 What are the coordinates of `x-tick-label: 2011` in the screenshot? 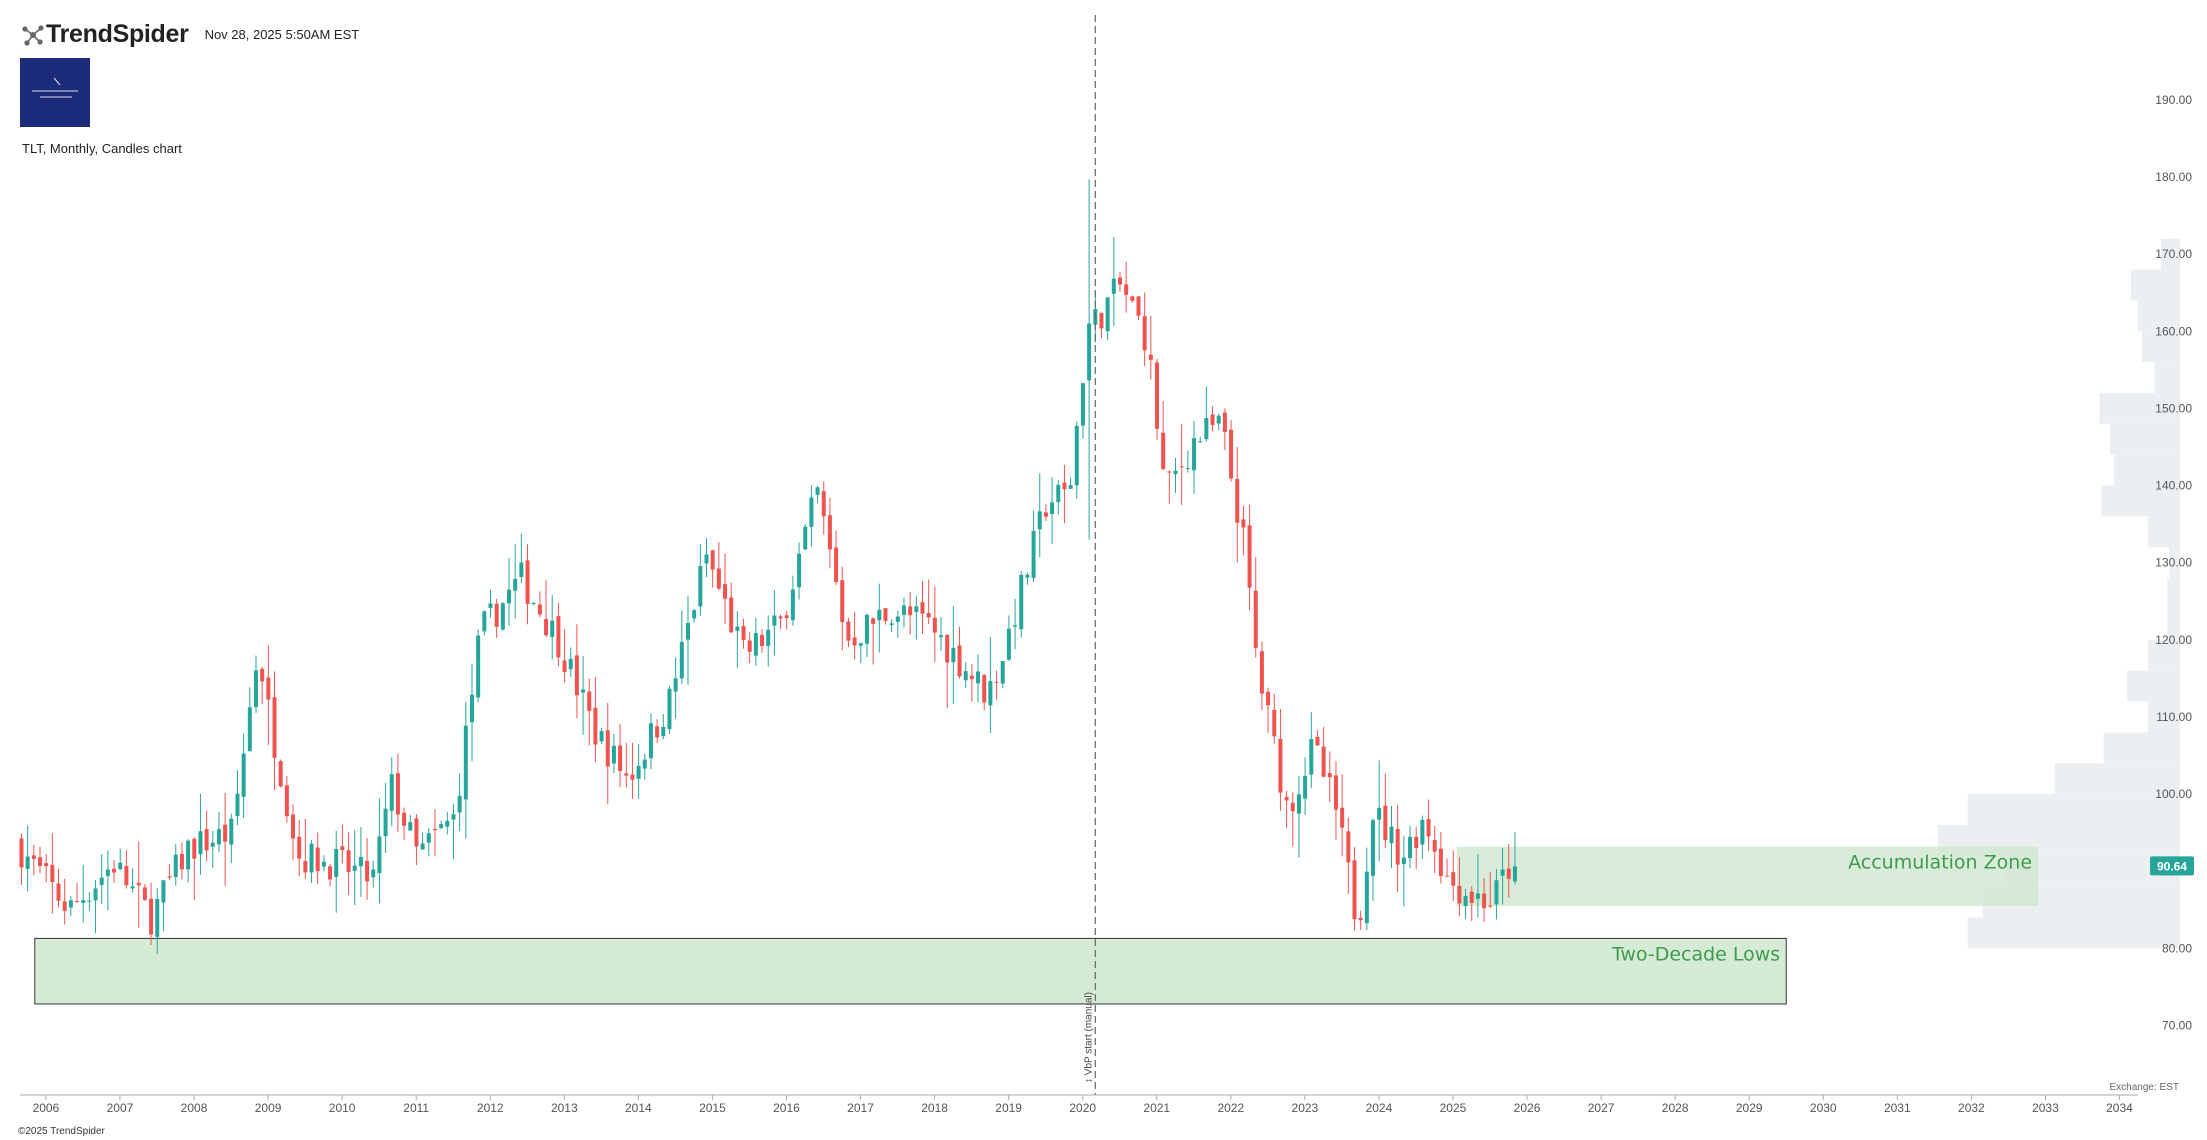 It's located at (416, 1108).